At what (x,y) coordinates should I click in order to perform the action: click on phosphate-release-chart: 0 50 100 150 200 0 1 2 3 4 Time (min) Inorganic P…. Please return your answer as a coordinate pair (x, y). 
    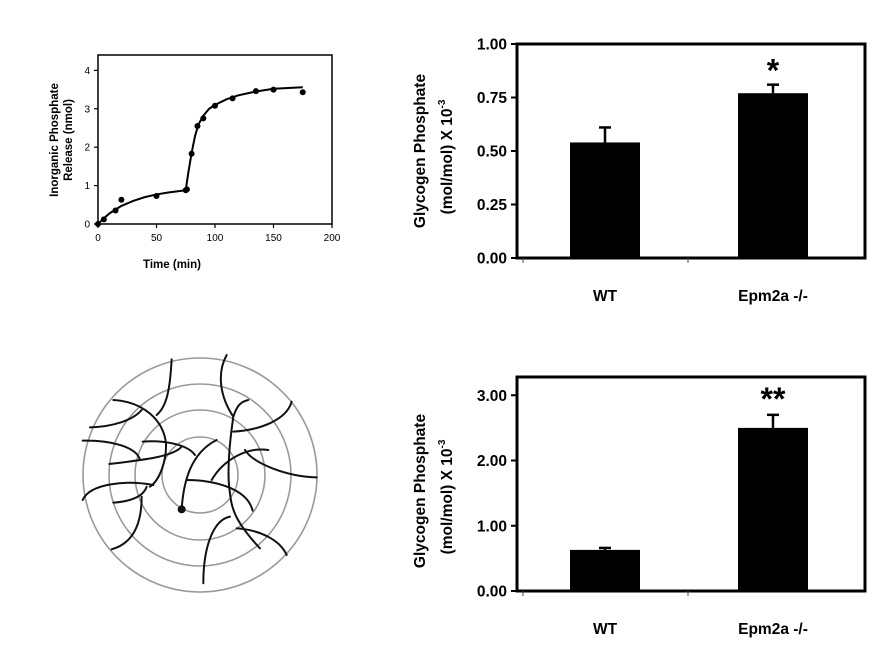
    Looking at the image, I should click on (195, 162).